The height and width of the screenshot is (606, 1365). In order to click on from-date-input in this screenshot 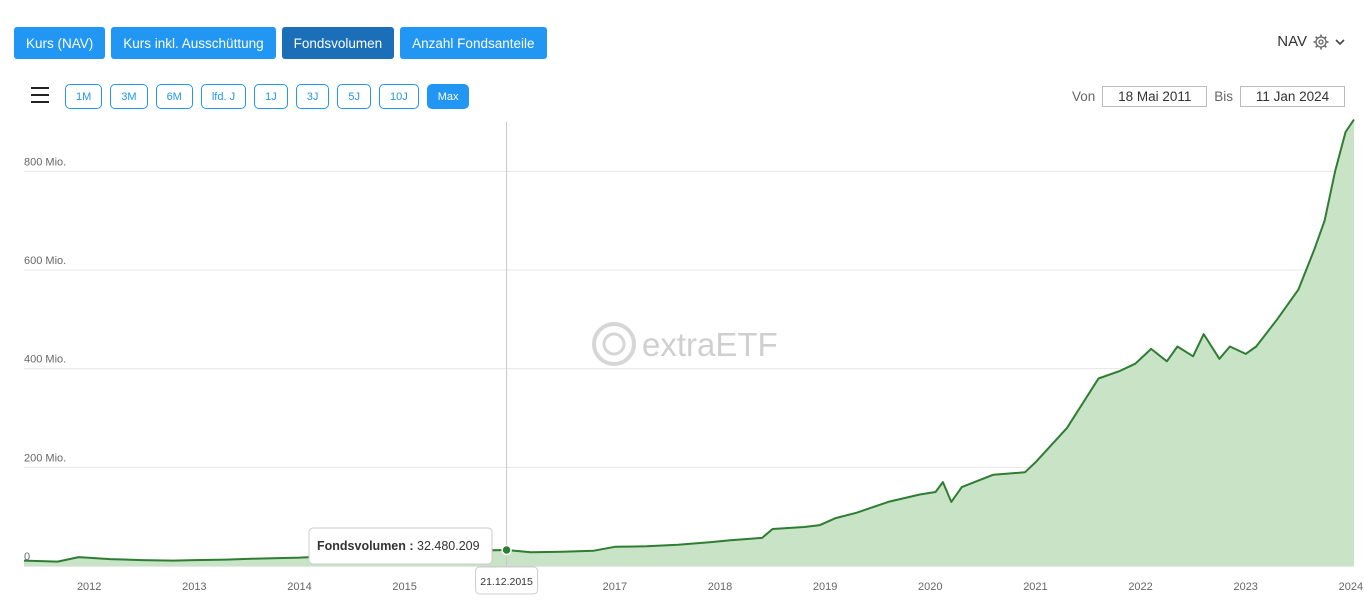, I will do `click(1155, 96)`.